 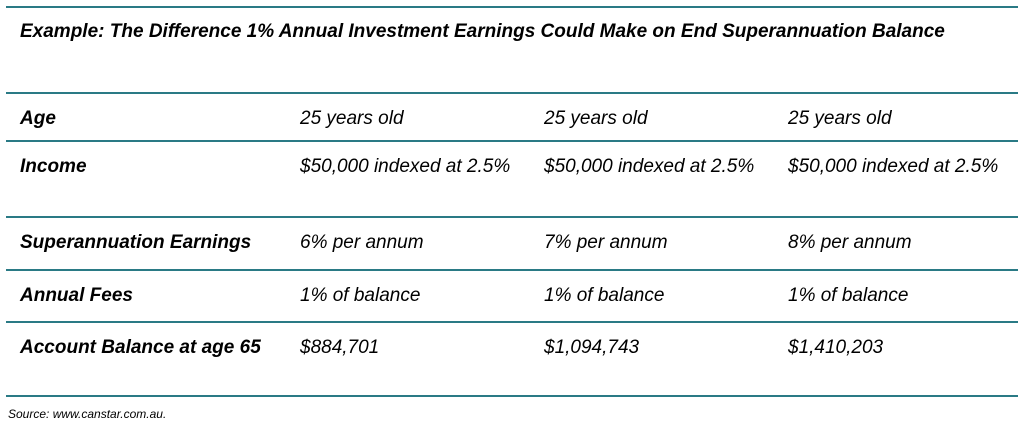 I want to click on balance-value-1: $884,701, so click(x=406, y=359).